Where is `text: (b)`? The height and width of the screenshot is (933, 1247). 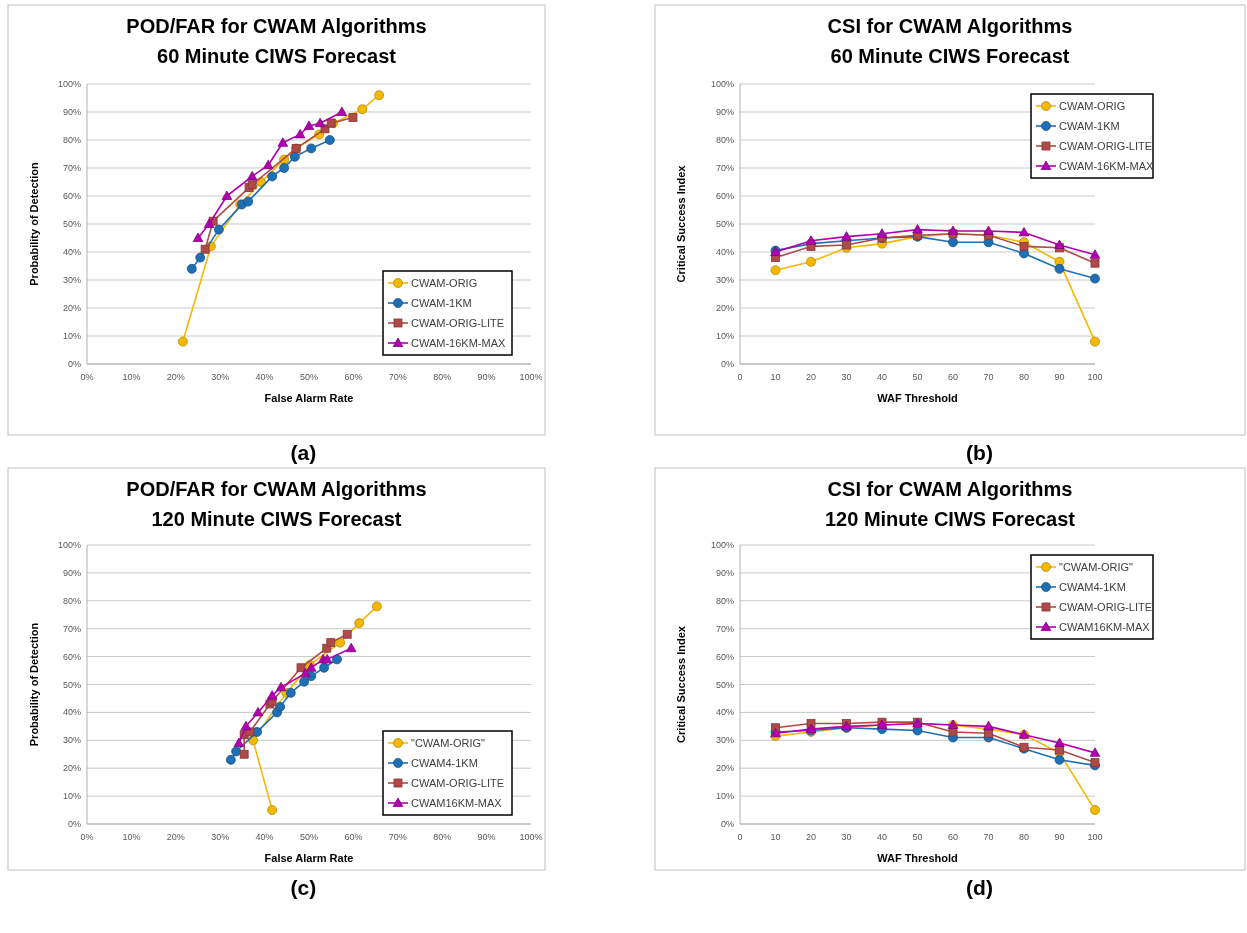
text: (b) is located at coordinates (979, 452).